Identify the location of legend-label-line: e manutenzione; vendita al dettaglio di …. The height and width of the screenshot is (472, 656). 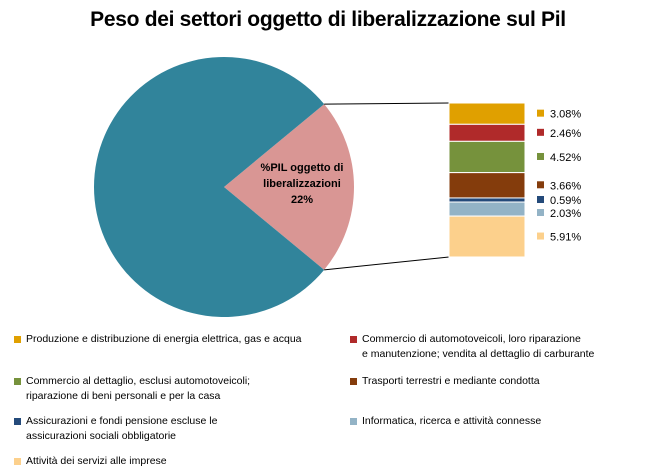
(478, 354).